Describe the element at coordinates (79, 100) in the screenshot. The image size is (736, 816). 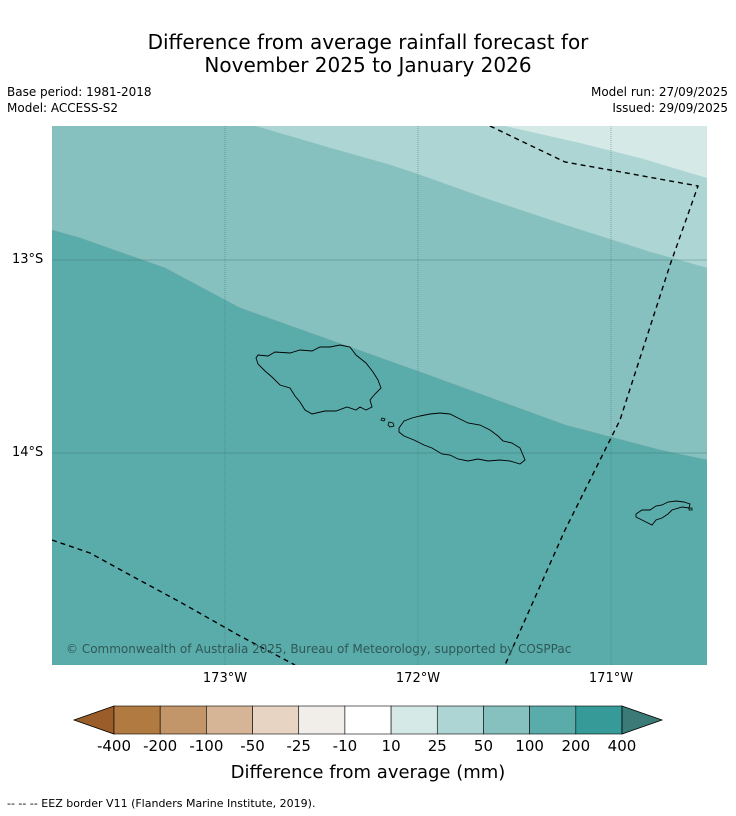
I see `meta-left: Base period: 1981-2018 Model: ACCESS-S2` at that location.